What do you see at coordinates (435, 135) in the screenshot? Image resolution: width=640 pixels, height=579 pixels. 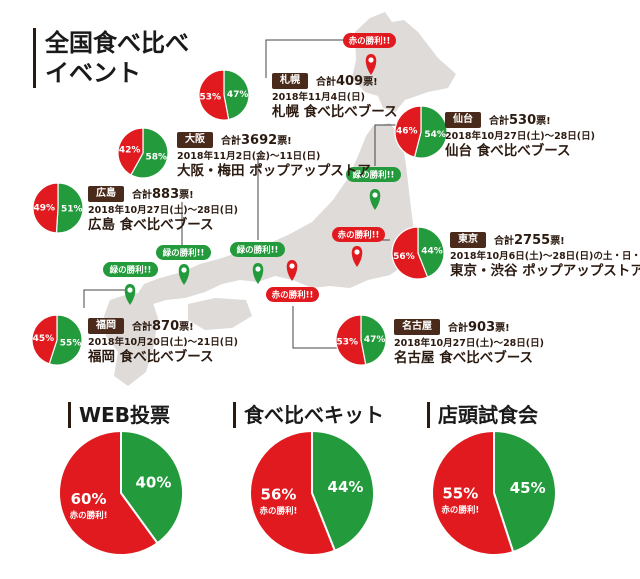 I see `pie-label-green: 54%` at bounding box center [435, 135].